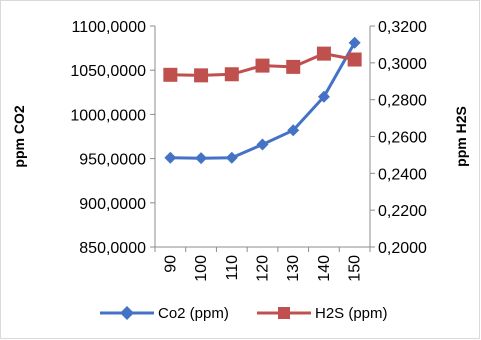 The image size is (481, 340). I want to click on x-tick-label: 140, so click(324, 268).